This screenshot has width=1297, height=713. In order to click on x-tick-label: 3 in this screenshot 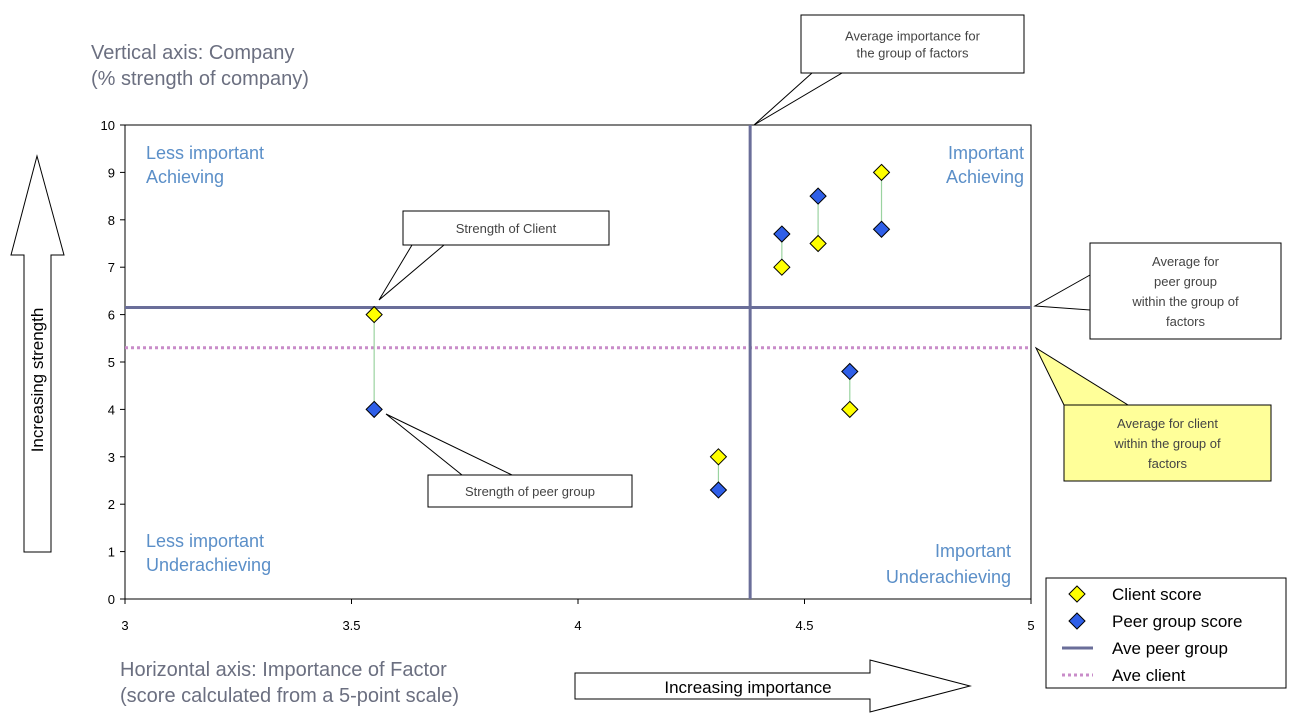, I will do `click(124, 625)`.